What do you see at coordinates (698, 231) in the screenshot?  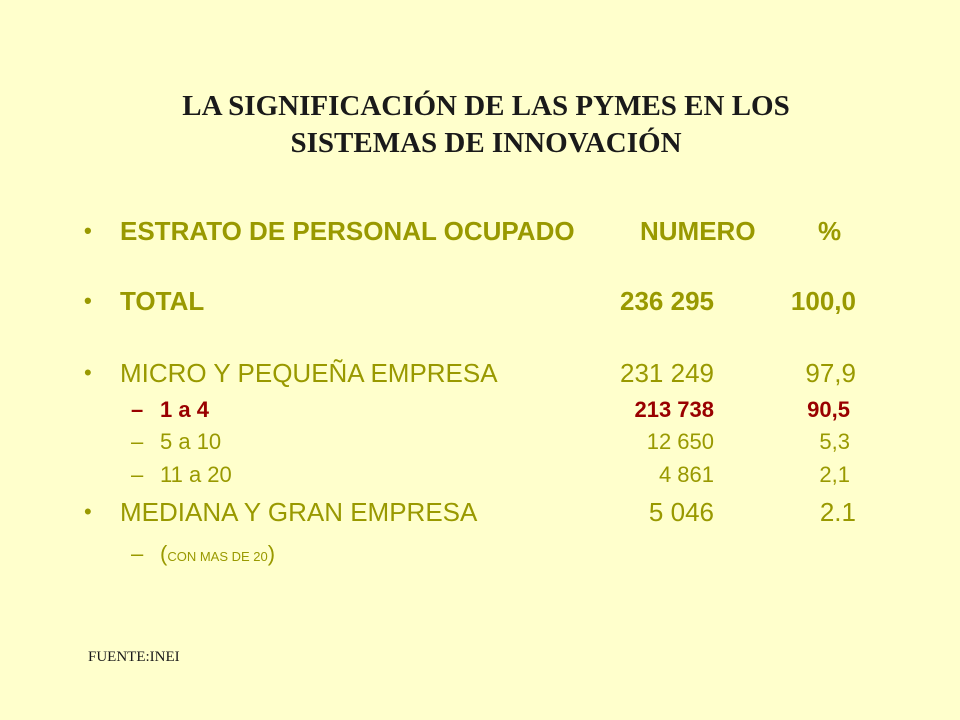 I see `header-numero-label: NUMERO` at bounding box center [698, 231].